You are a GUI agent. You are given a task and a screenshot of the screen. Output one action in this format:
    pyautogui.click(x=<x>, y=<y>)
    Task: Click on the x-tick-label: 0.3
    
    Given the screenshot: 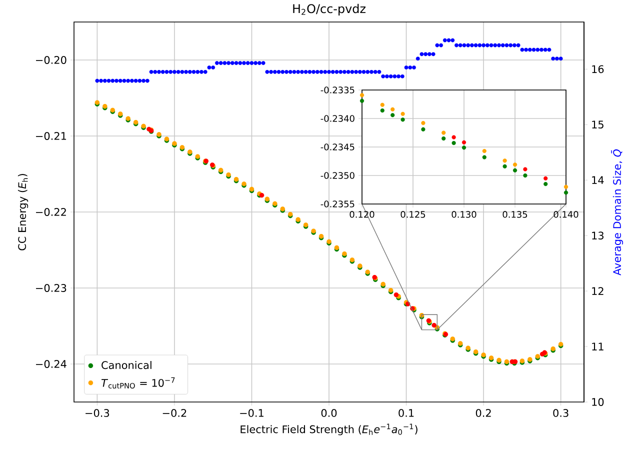 What is the action you would take?
    pyautogui.click(x=560, y=413)
    